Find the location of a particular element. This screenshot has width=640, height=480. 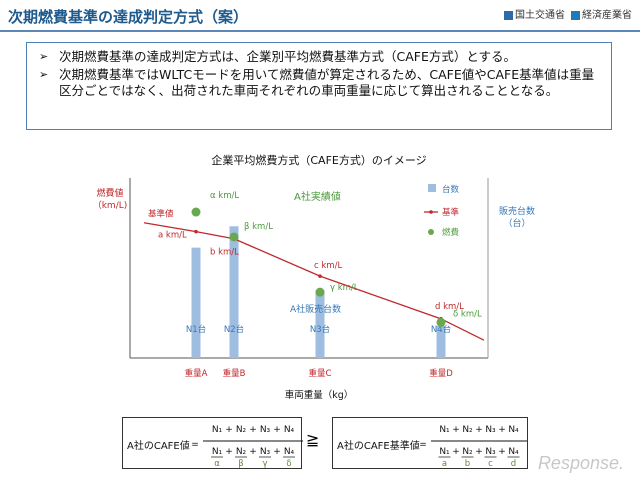

mlit-mark-icon is located at coordinates (508, 15).